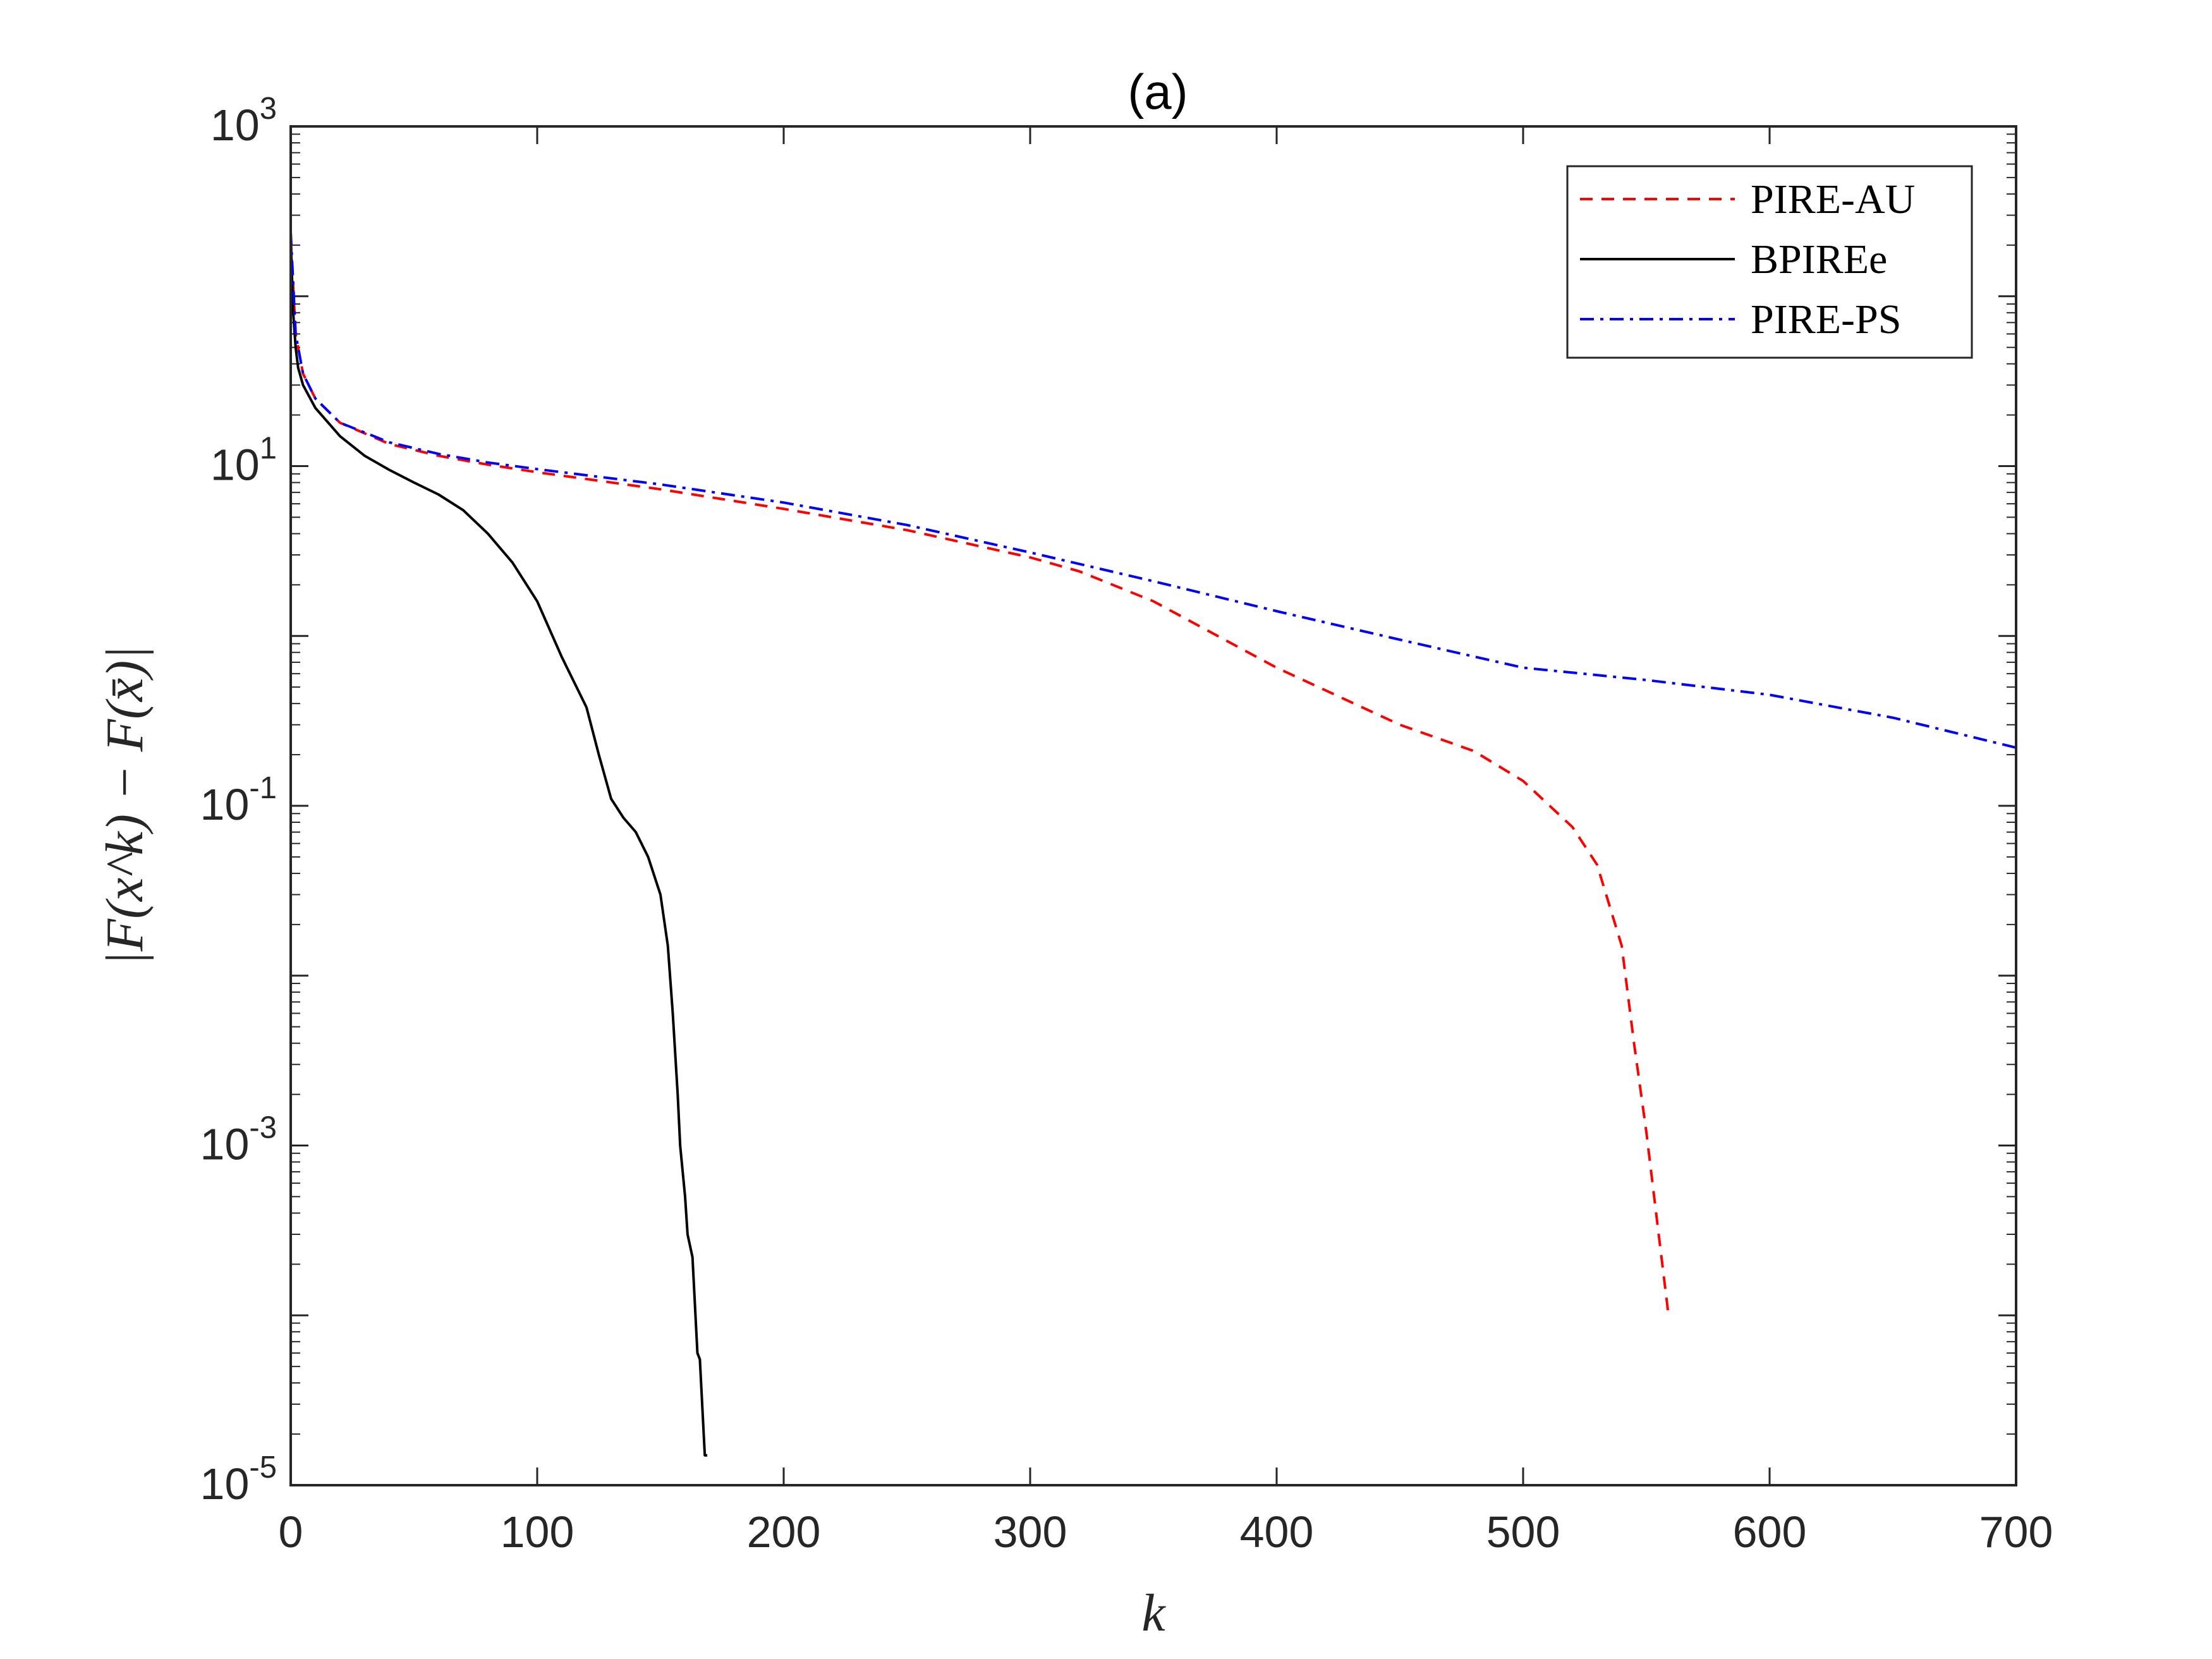 This screenshot has height=1659, width=2212. I want to click on series-line-bpiree, so click(498, 847).